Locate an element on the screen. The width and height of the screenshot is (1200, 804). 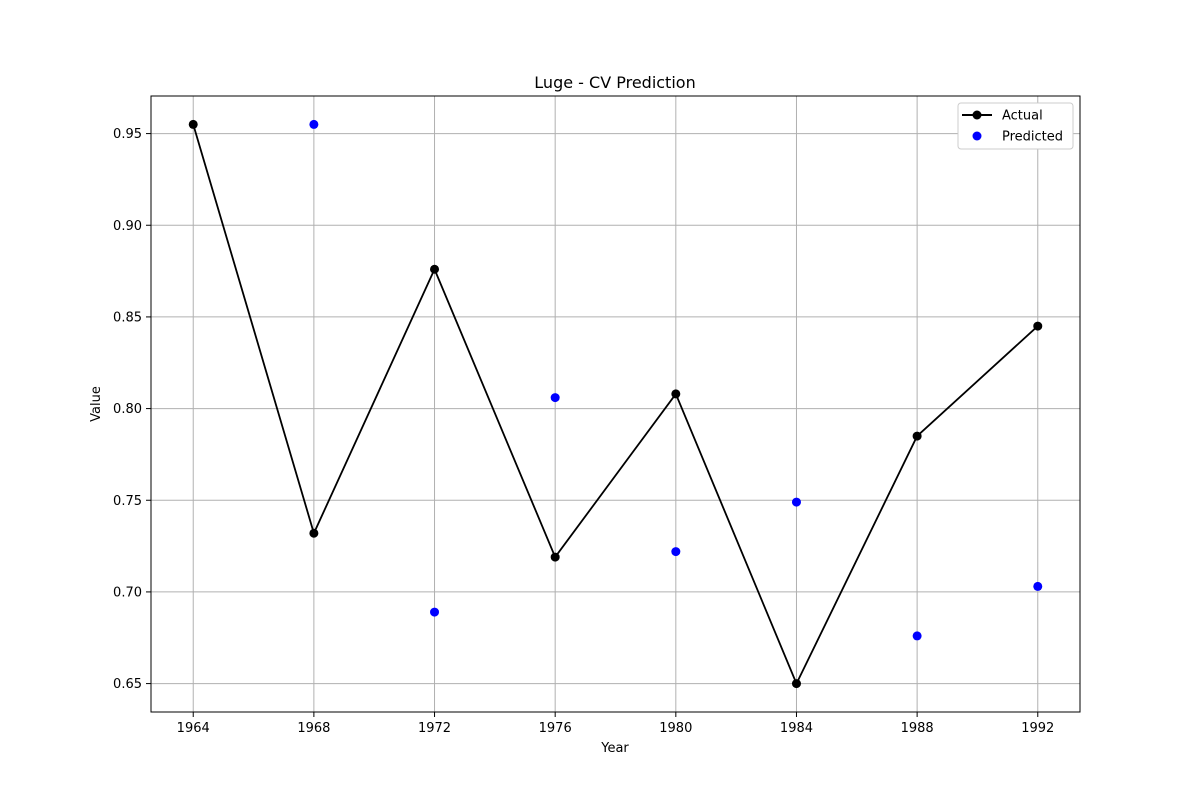
x-tick-label: 1964 is located at coordinates (193, 728).